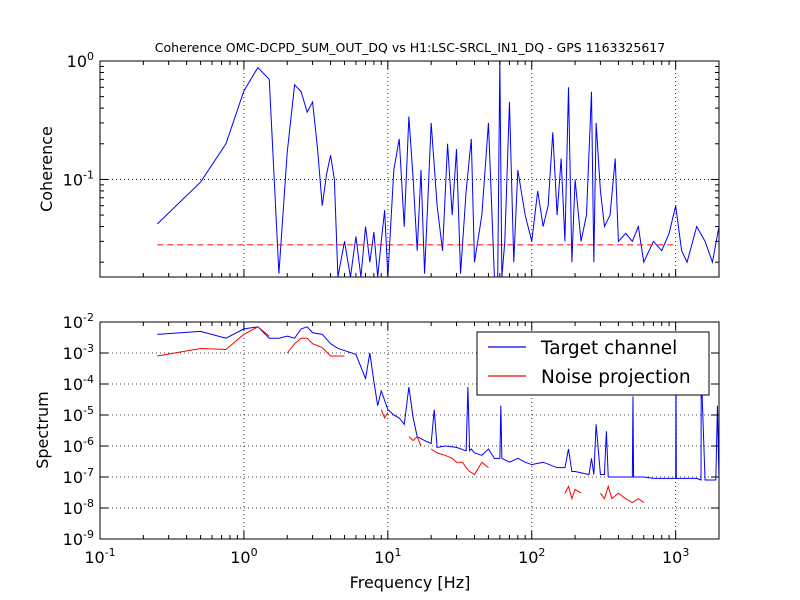 The width and height of the screenshot is (800, 600). Describe the element at coordinates (616, 377) in the screenshot. I see `legend-label-noise-projection: Noise projection` at that location.